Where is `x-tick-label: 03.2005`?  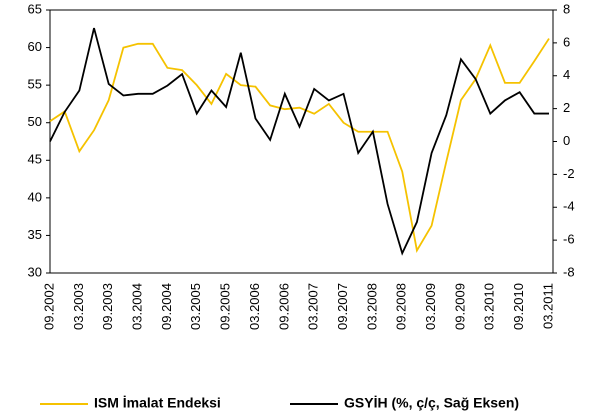 x-tick-label: 03.2005 is located at coordinates (195, 306).